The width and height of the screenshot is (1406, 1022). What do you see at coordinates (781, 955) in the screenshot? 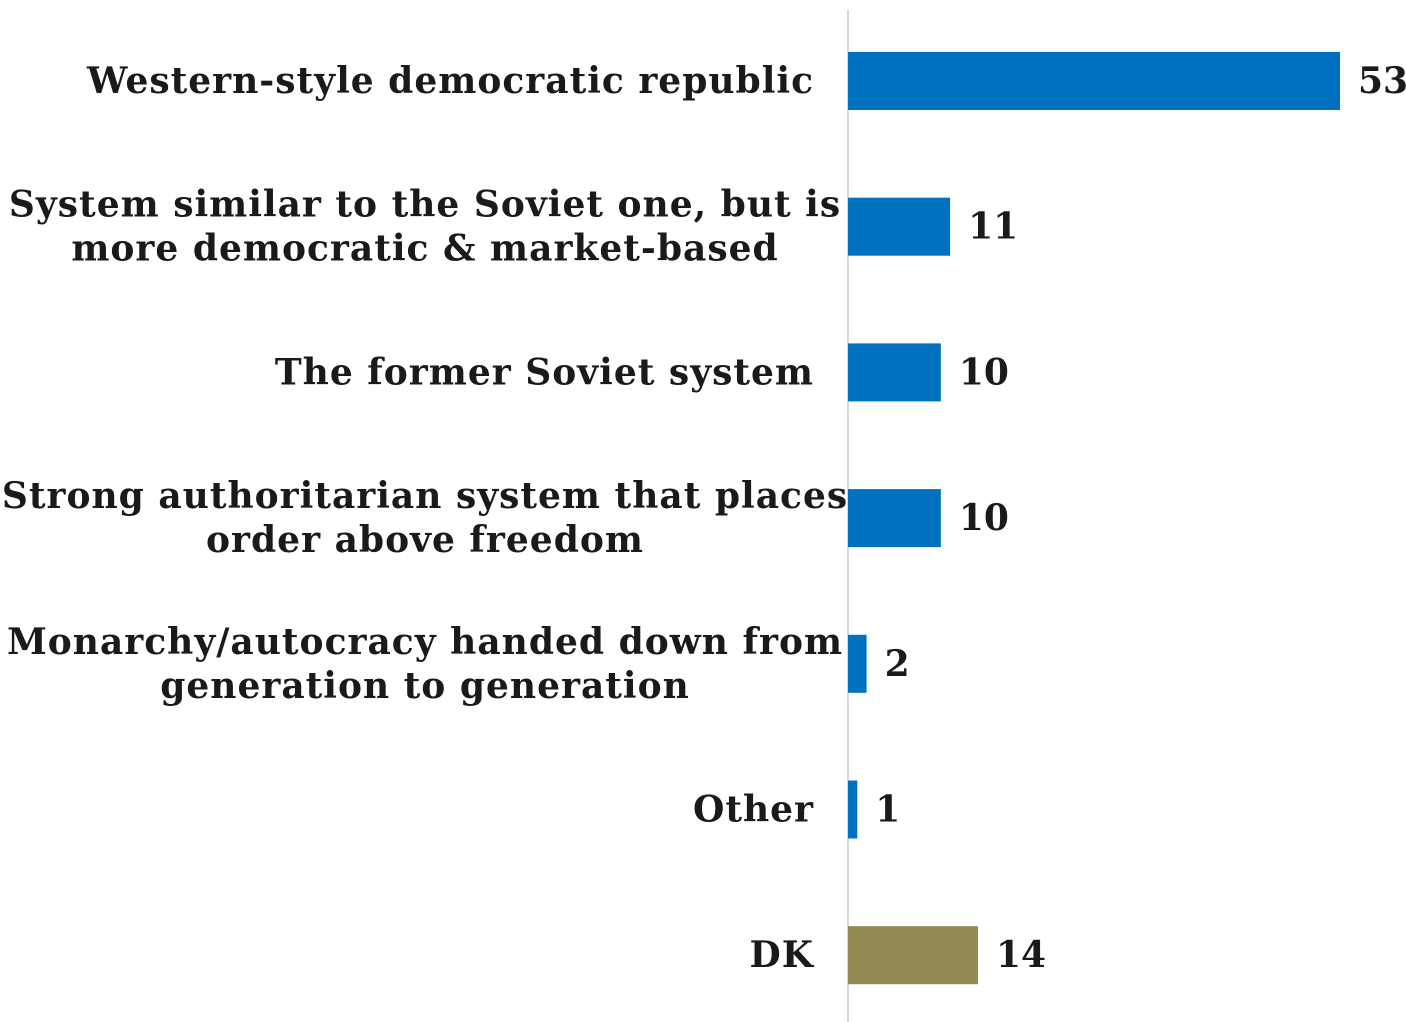
I see `category-label: DK` at bounding box center [781, 955].